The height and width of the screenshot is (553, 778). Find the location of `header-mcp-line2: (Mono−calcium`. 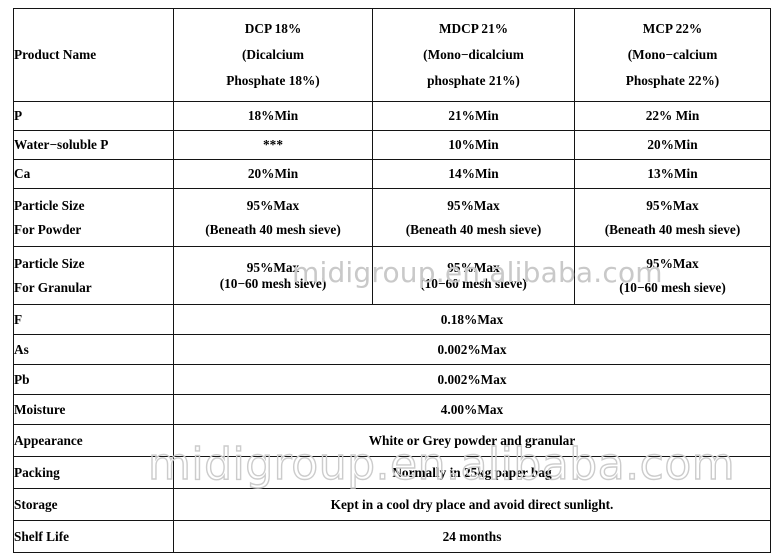

header-mcp-line2: (Mono−calcium is located at coordinates (672, 55).